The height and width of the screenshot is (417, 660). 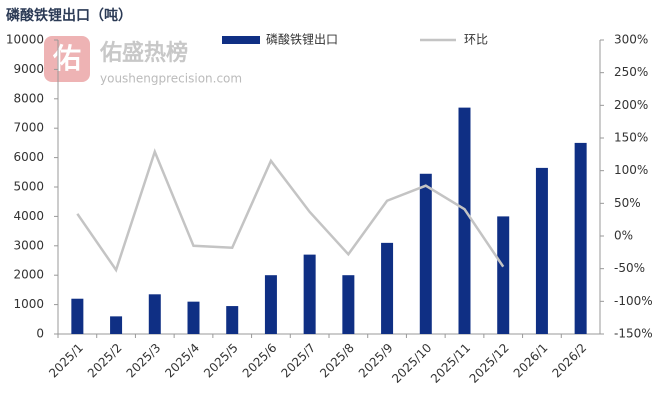 I want to click on legend-label: 磷酸铁锂出口, so click(x=302, y=39).